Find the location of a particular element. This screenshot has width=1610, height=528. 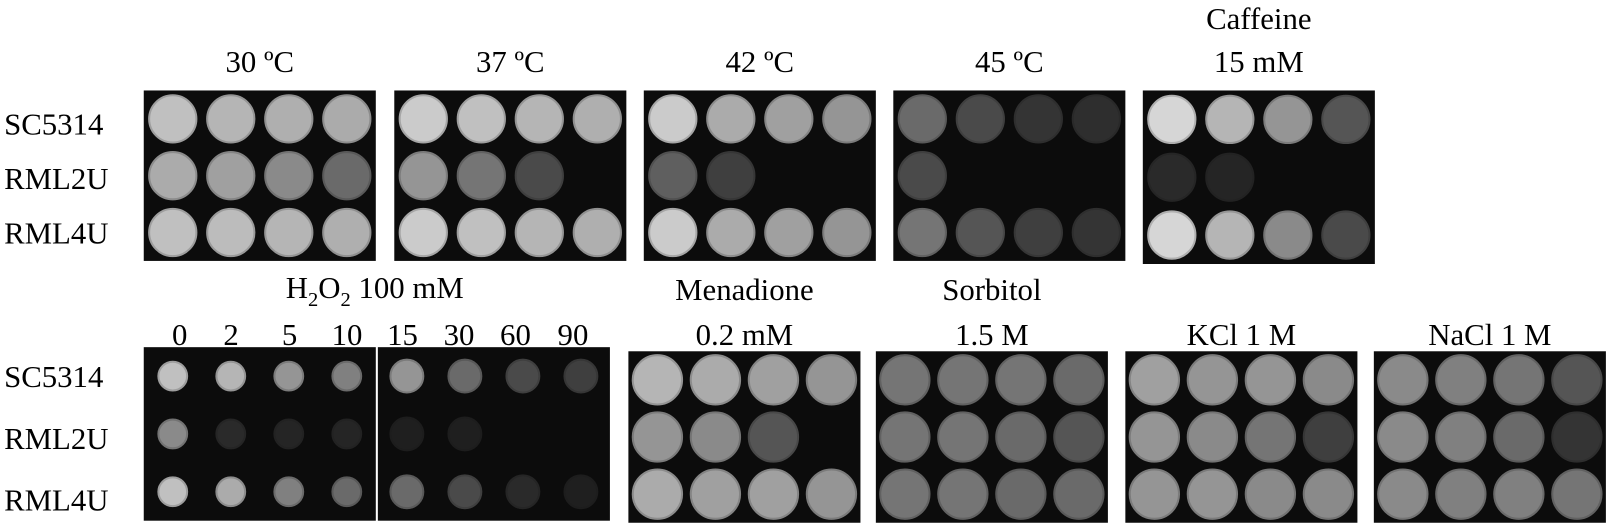

panel-title: 45 ºC is located at coordinates (1009, 62).